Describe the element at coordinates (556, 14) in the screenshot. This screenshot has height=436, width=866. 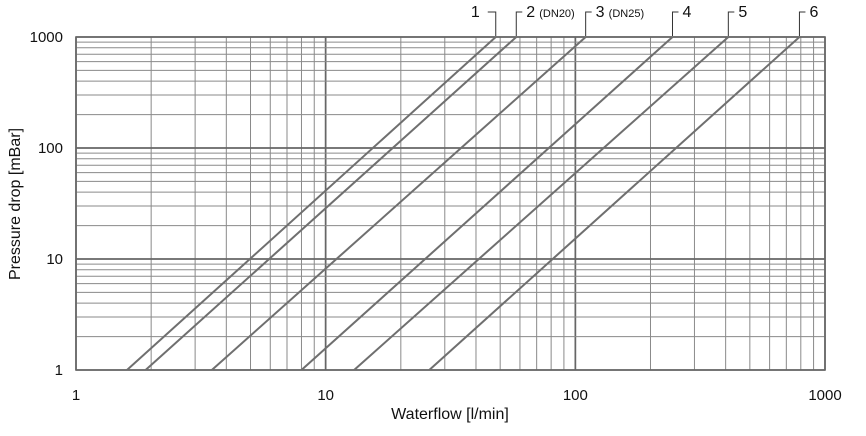
I see `series-note-2: (DN20)` at that location.